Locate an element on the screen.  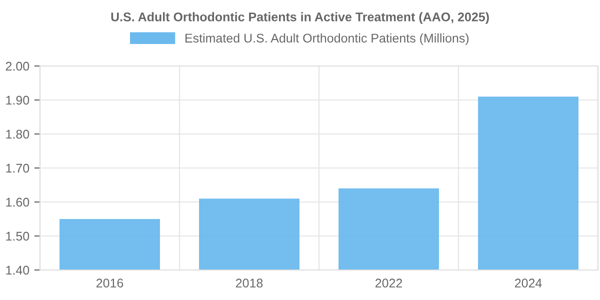
legend-label: Estimated U.S. Adult Orthodontic Patients (Millions) is located at coordinates (327, 39).